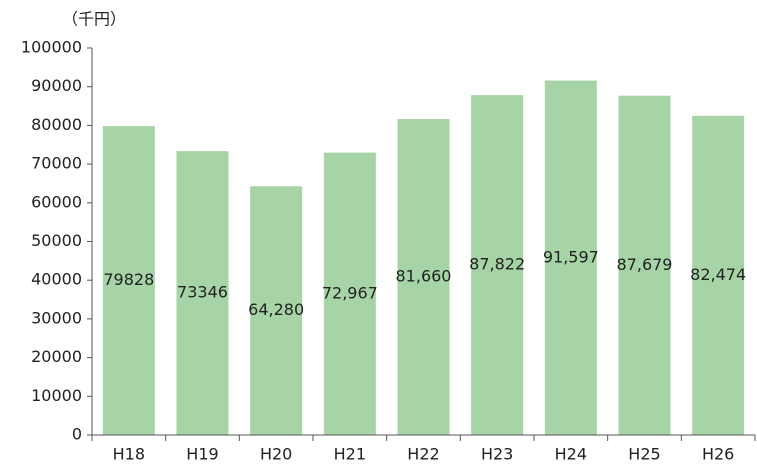  Describe the element at coordinates (56, 279) in the screenshot. I see `y-tick-label: 40000` at that location.